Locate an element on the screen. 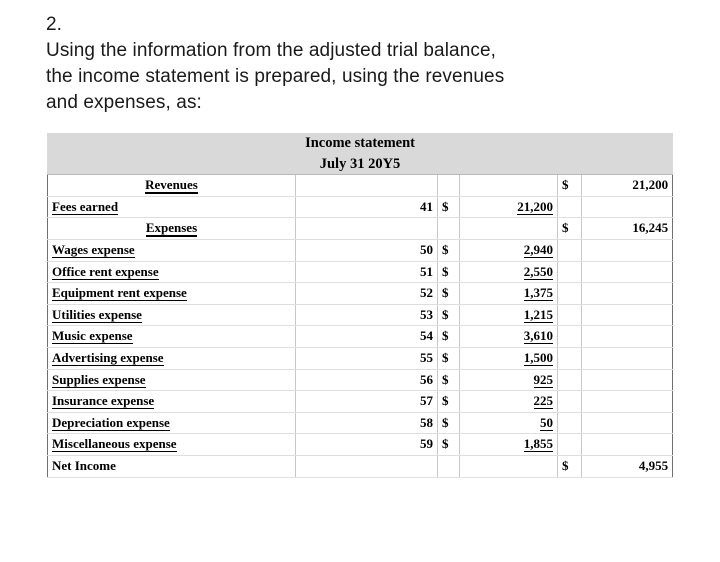  amount-value: 2,550 is located at coordinates (508, 272).